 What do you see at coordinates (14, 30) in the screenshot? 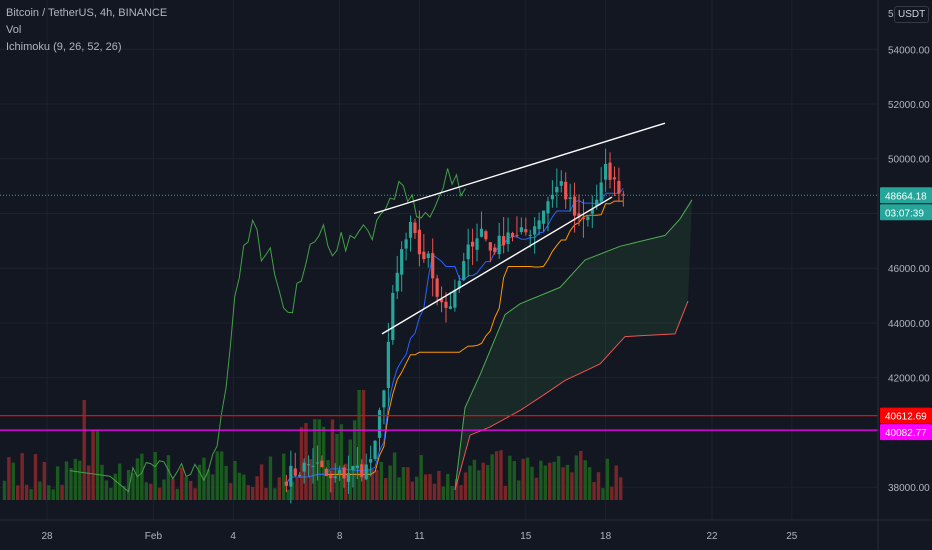
I see `vol-indicator-label: Vol` at bounding box center [14, 30].